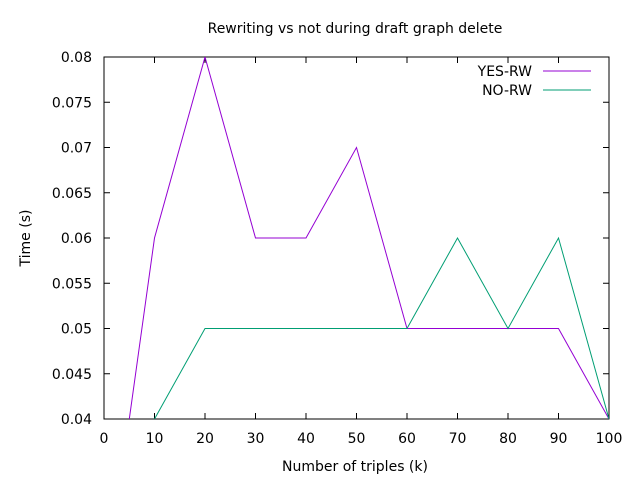 This screenshot has width=640, height=480. Describe the element at coordinates (609, 439) in the screenshot. I see `x-tick-label: 100` at that location.